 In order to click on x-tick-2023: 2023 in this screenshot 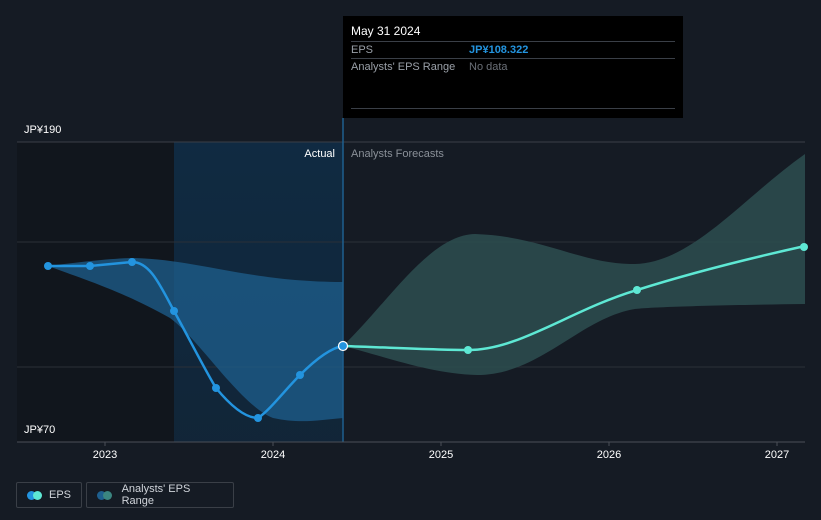, I will do `click(105, 455)`.